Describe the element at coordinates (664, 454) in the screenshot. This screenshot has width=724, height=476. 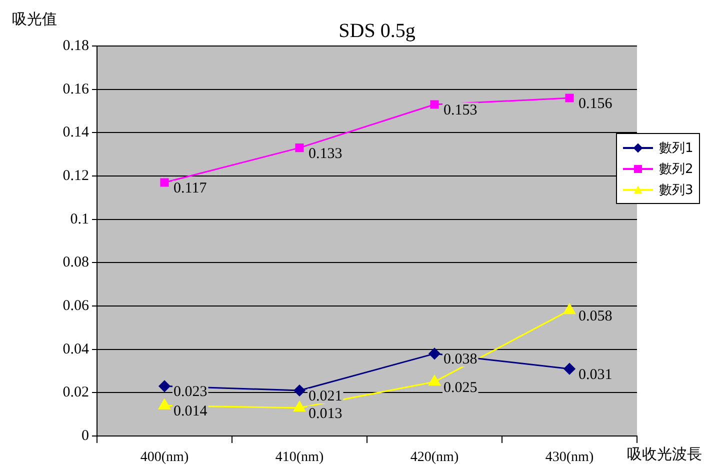
I see `x-axis-title: 吸收光波長` at that location.